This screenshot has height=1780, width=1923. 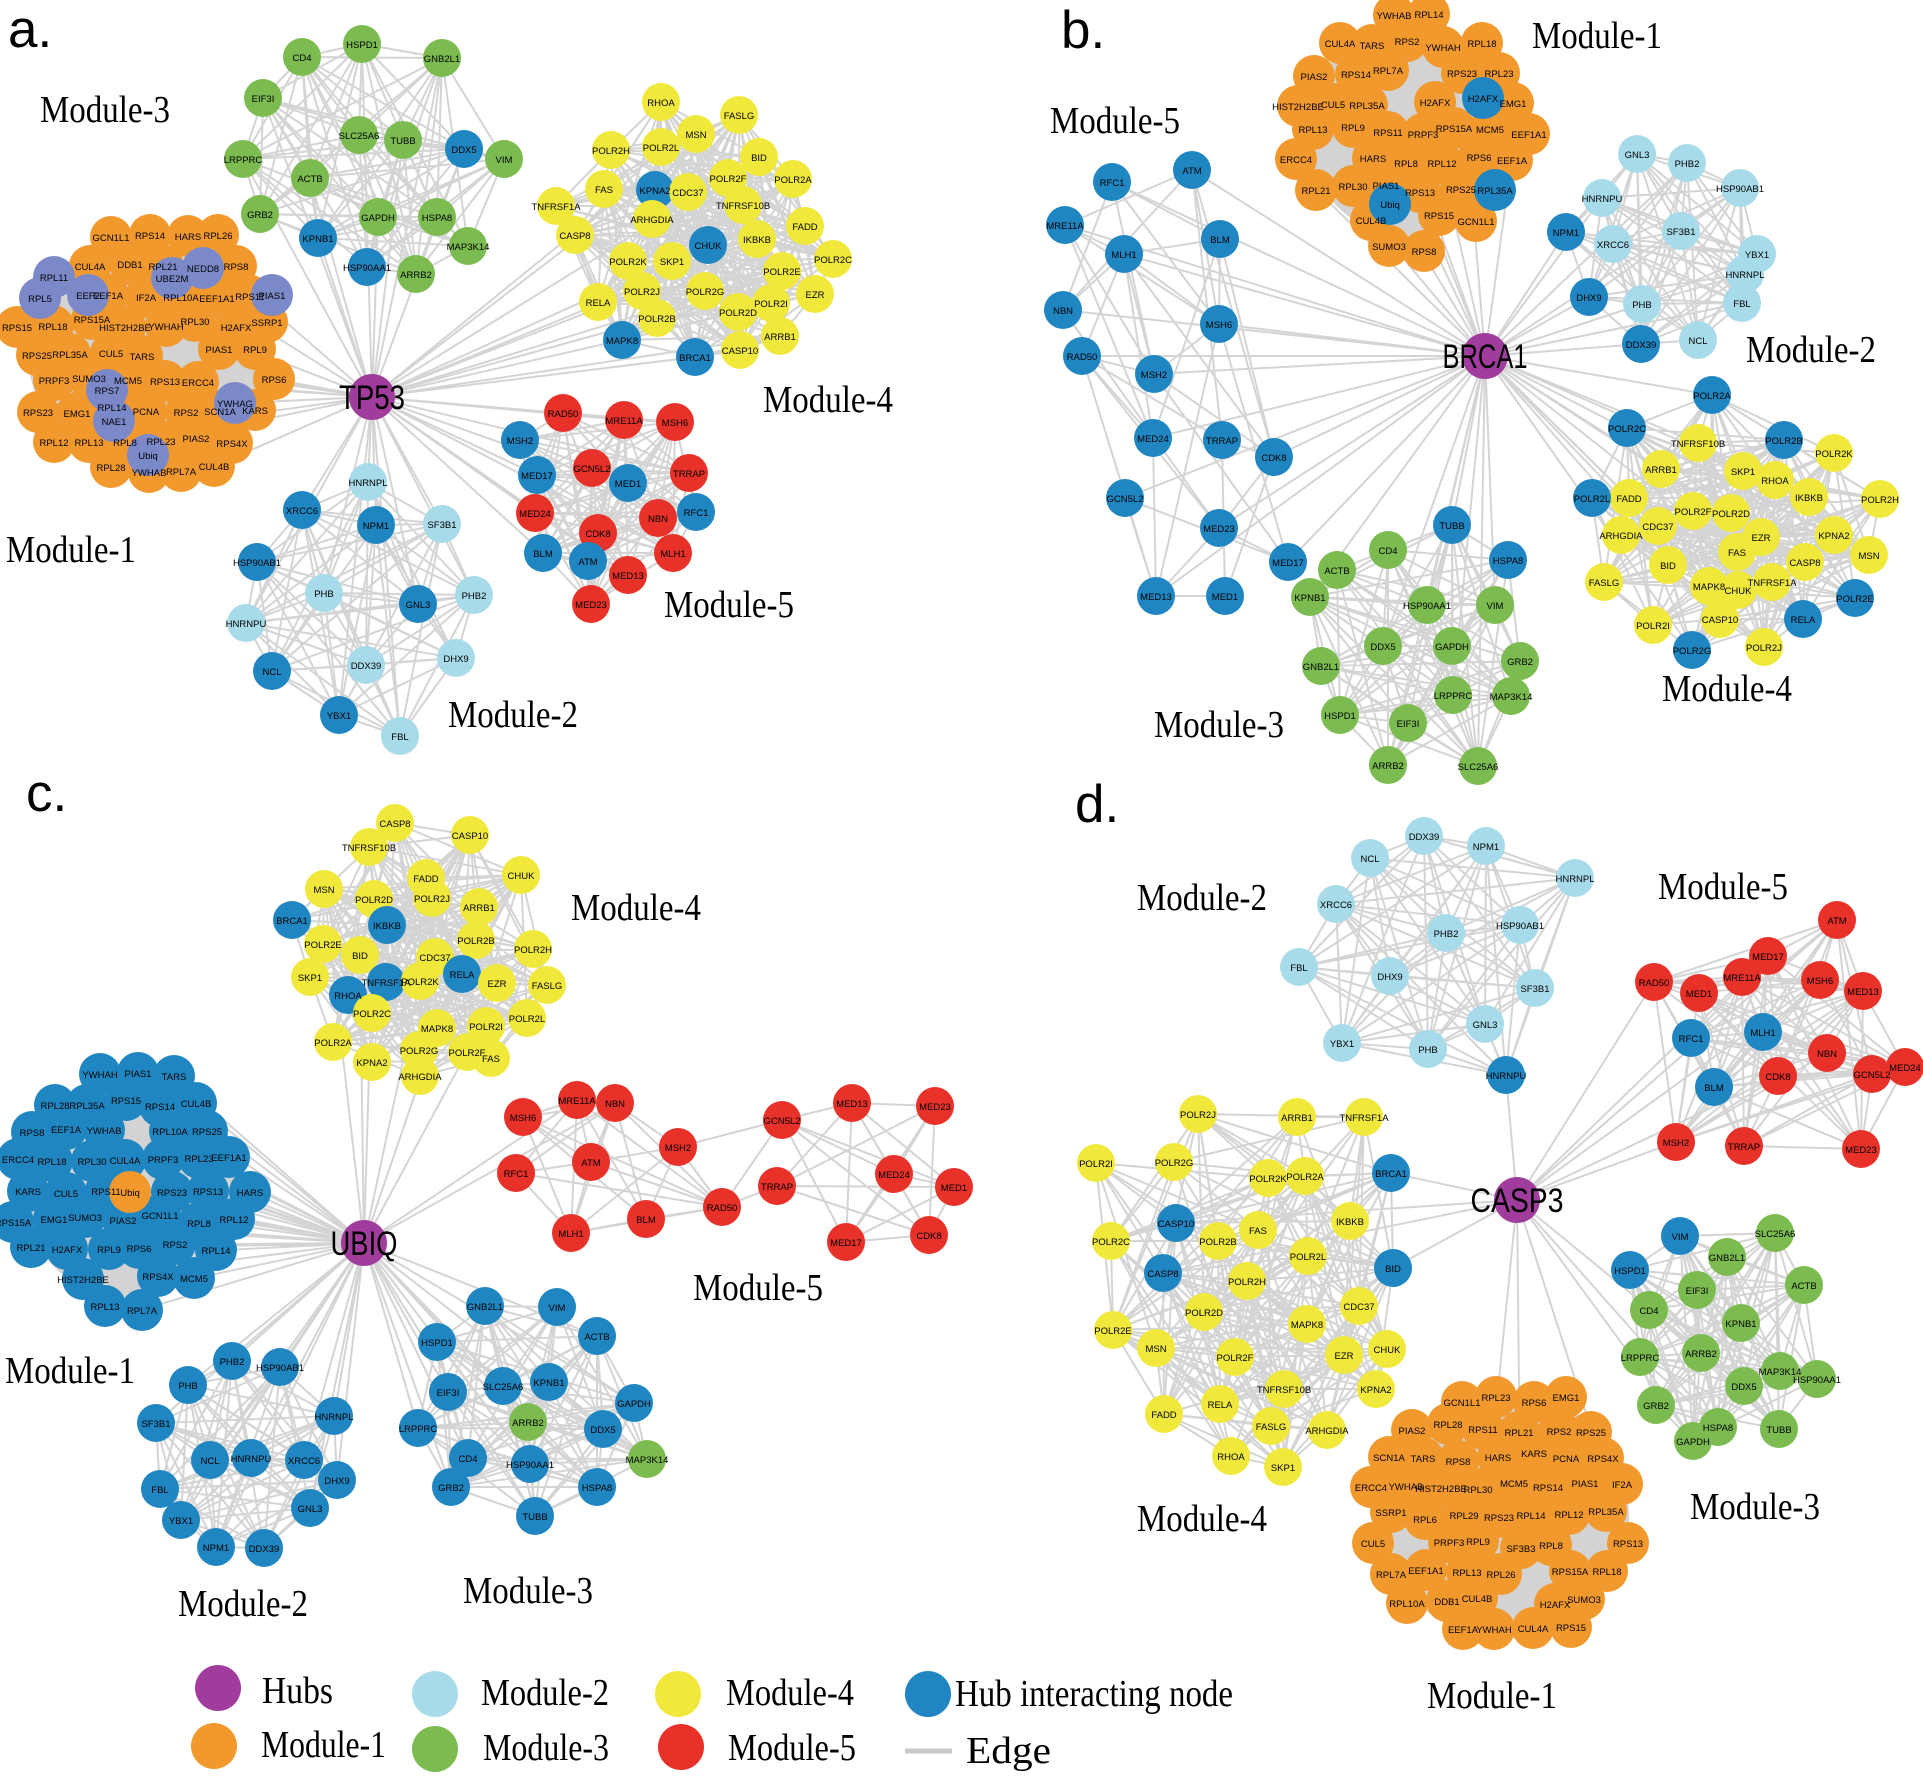 I want to click on svg-text: RPL35A, so click(x=70, y=355).